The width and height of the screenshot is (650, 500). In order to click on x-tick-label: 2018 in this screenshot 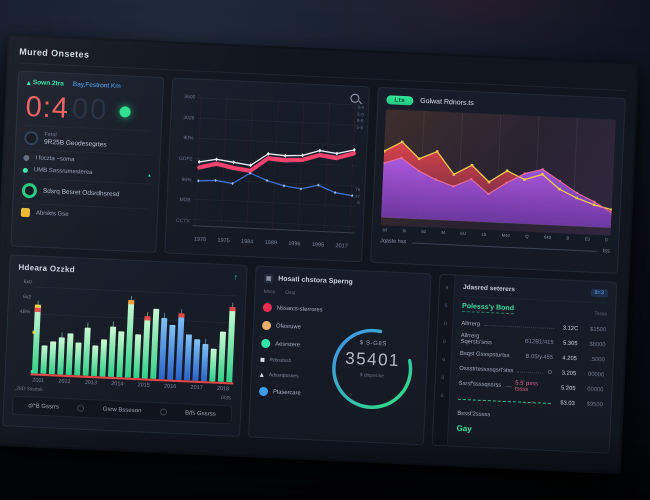, I will do `click(223, 389)`.